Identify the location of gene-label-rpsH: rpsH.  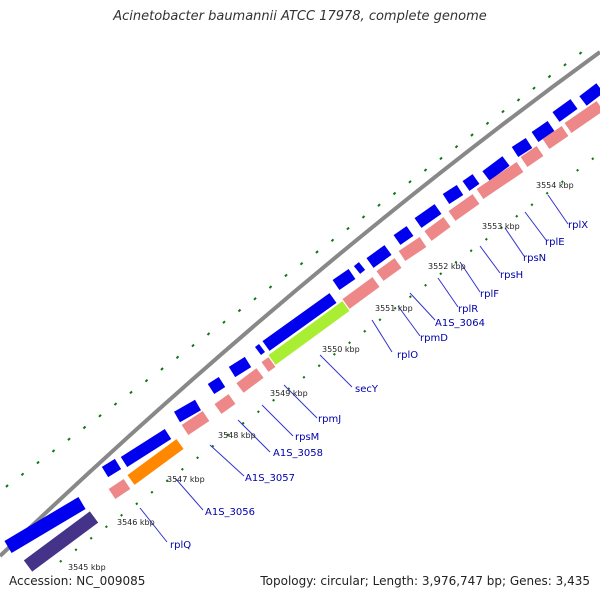
(511, 275).